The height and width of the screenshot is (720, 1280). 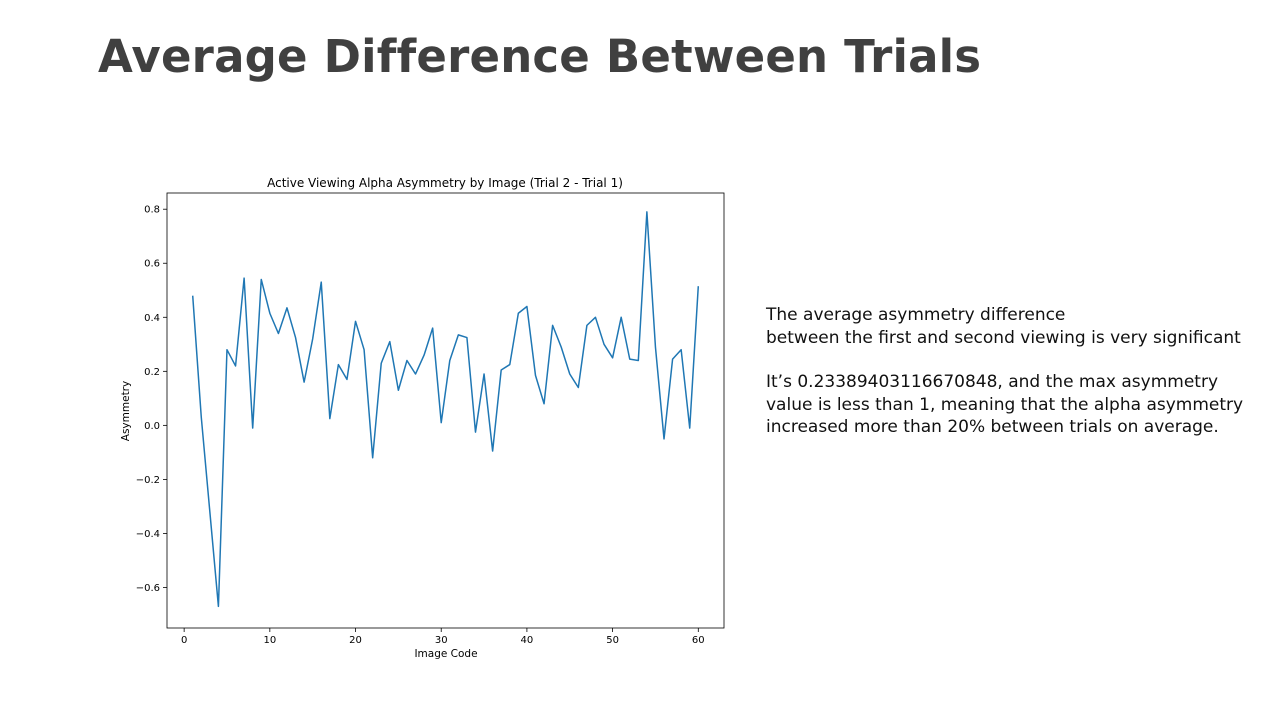 What do you see at coordinates (269, 640) in the screenshot?
I see `x-tick-label: 10` at bounding box center [269, 640].